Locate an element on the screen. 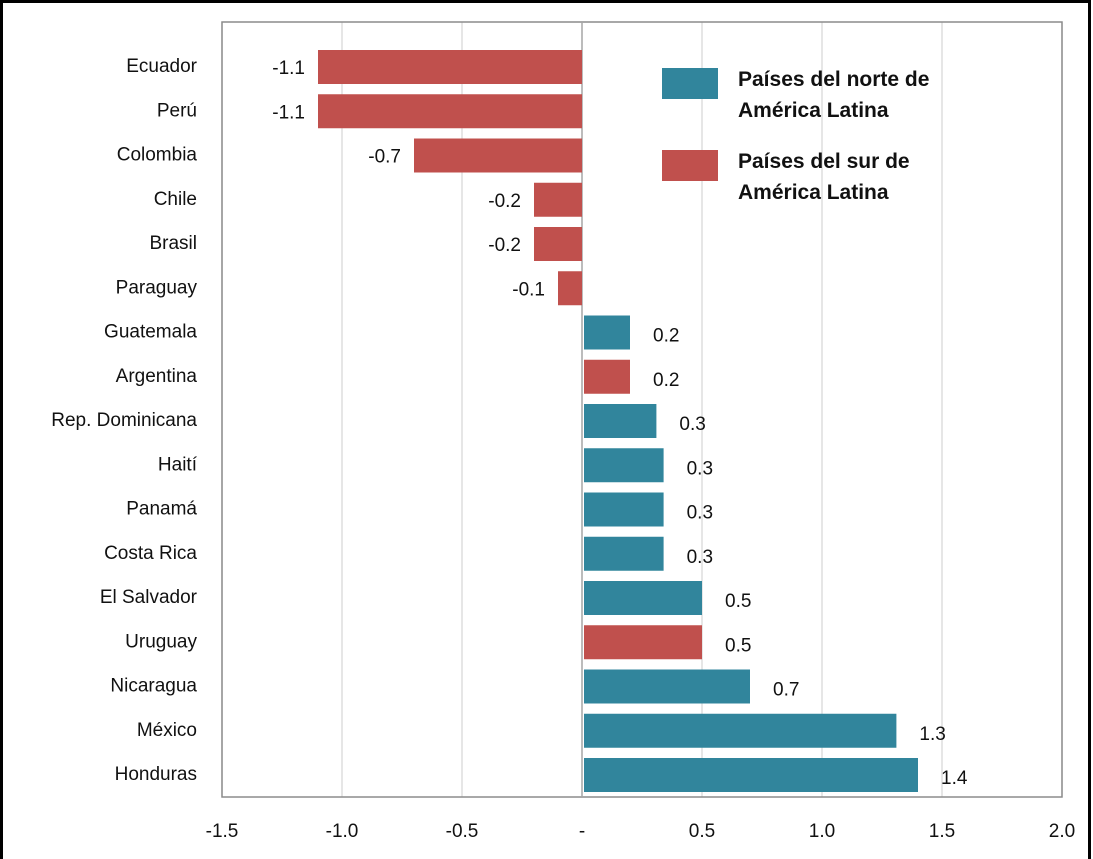 Image resolution: width=1093 pixels, height=859 pixels. x-tick-label: 1.0 is located at coordinates (822, 831).